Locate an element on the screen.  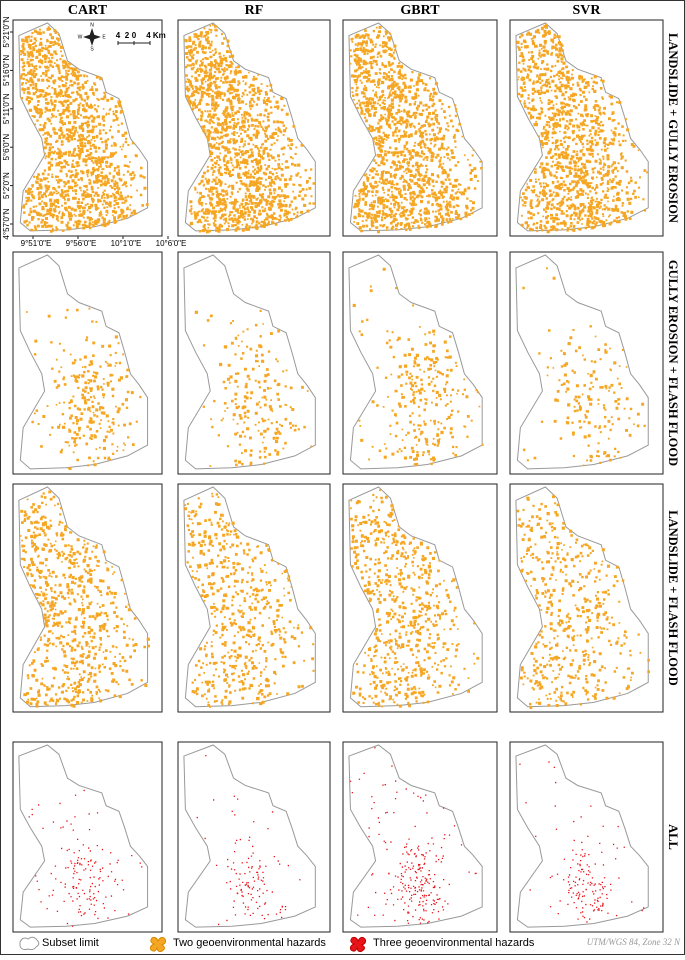
lon-label: 10°6'0"E is located at coordinates (171, 243).